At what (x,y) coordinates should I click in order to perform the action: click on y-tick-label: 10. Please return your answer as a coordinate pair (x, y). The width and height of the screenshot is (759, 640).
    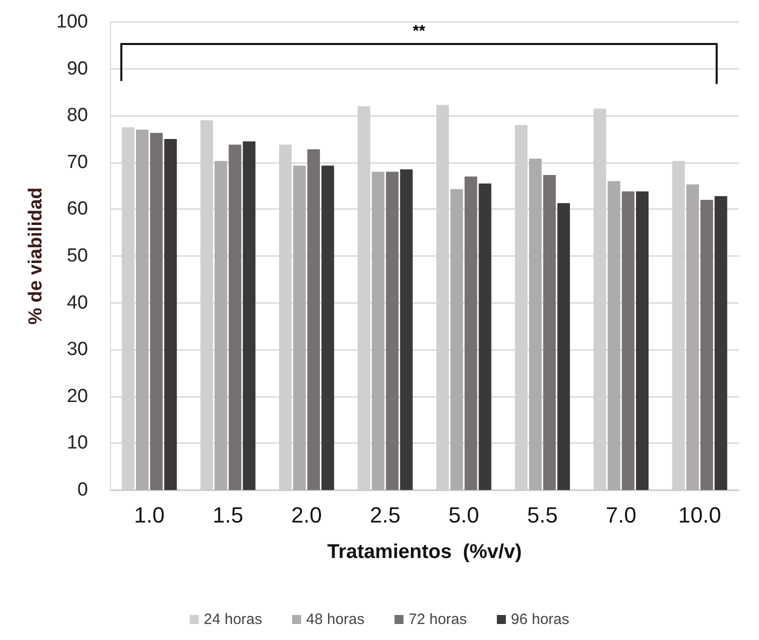
    Looking at the image, I should click on (77, 443).